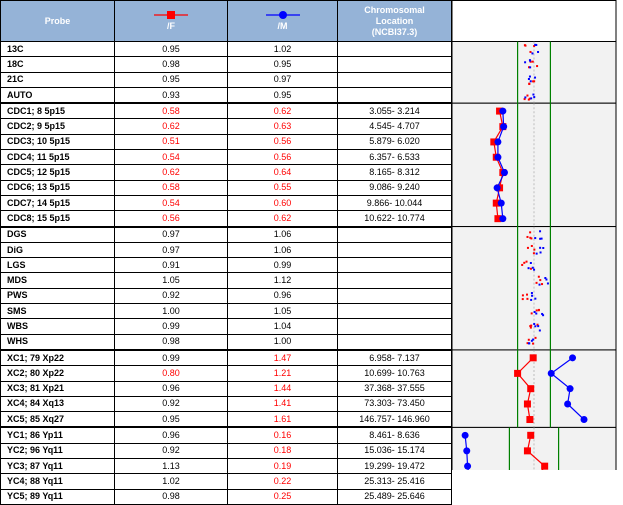 This screenshot has width=623, height=505. I want to click on female-value-cell: 0.98, so click(171, 496).